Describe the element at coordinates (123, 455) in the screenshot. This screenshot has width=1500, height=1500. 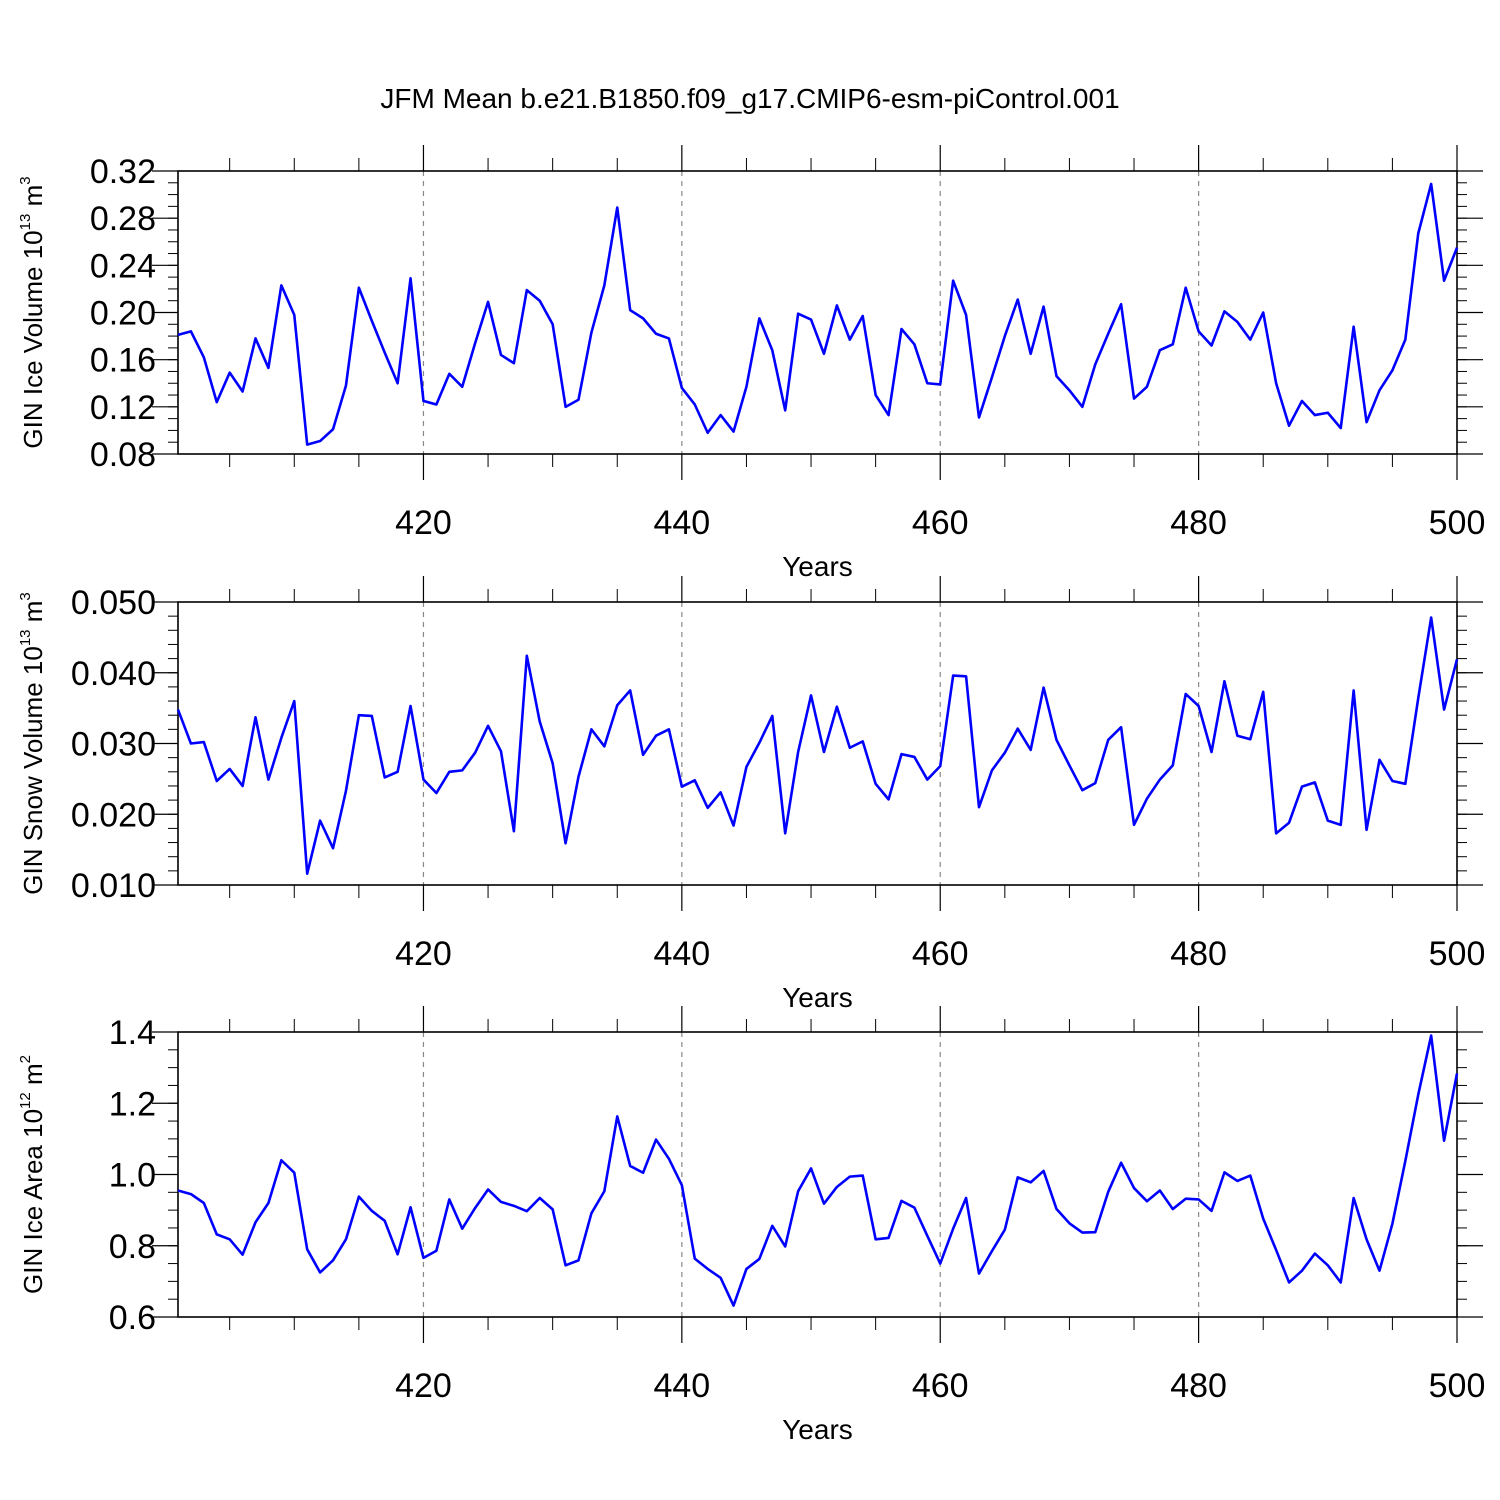
I see `y-tick-label: 0.08` at that location.